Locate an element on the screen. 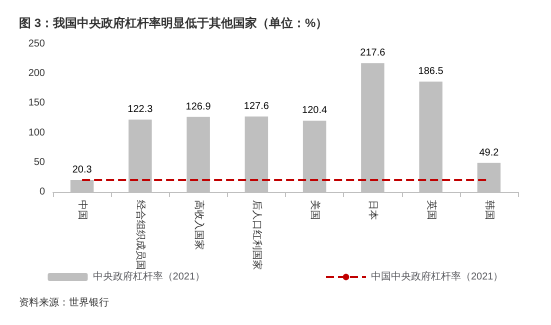  legend-label: 中国中央政府杠杆率（2021） is located at coordinates (437, 276).